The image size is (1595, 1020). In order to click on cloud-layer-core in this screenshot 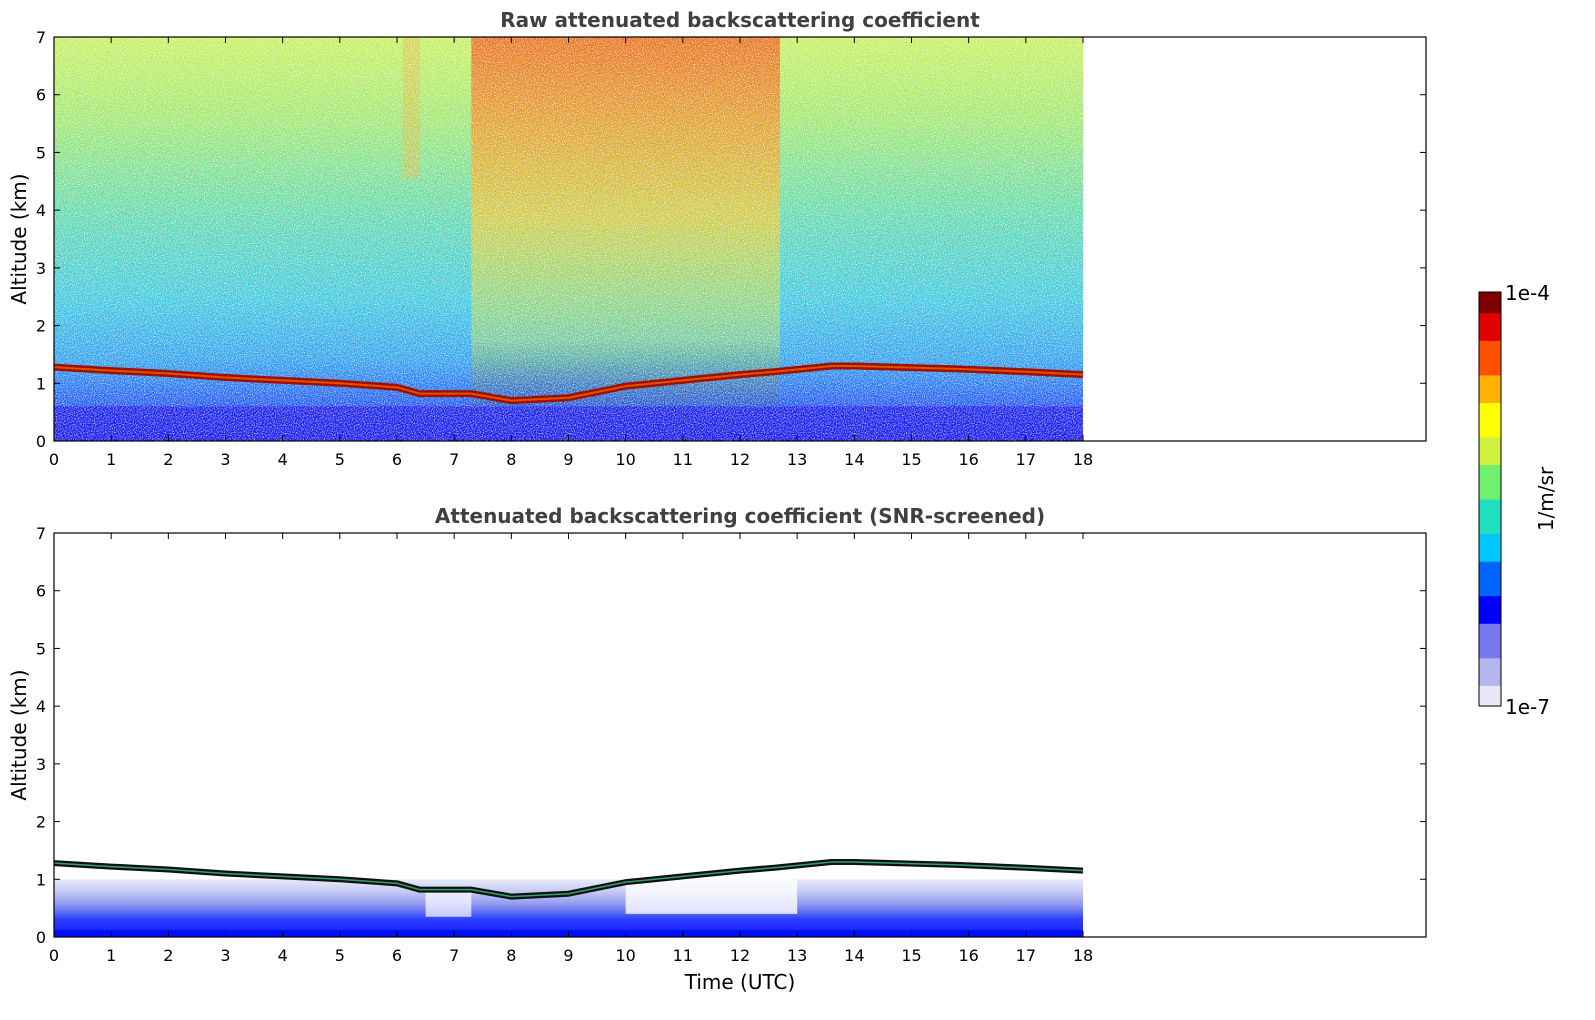, I will do `click(569, 383)`.